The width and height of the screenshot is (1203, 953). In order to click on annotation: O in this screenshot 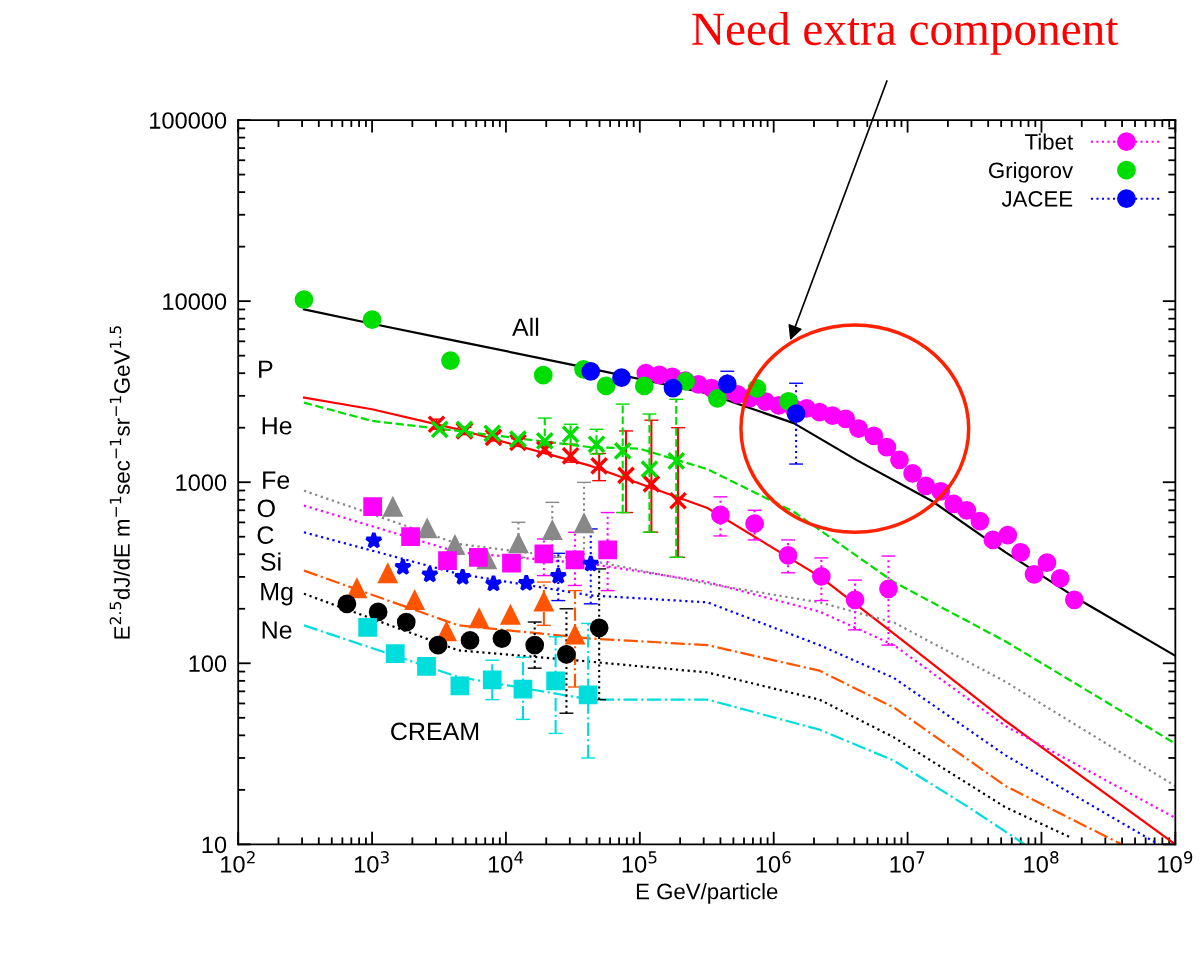, I will do `click(266, 508)`.